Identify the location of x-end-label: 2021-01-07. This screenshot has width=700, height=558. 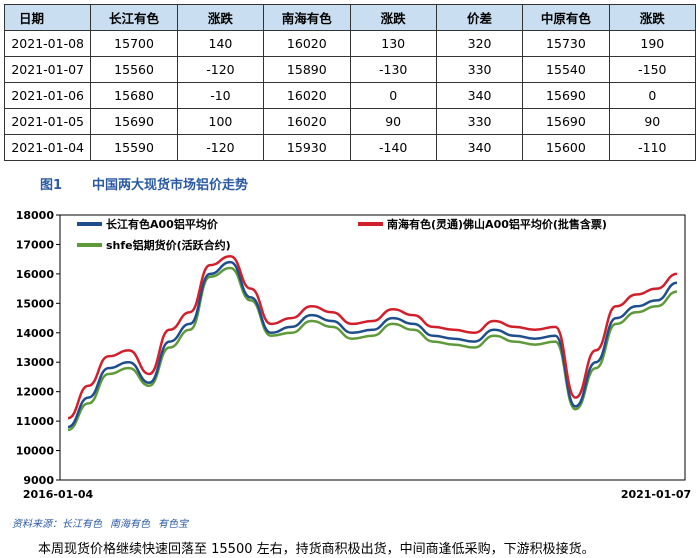
(656, 494).